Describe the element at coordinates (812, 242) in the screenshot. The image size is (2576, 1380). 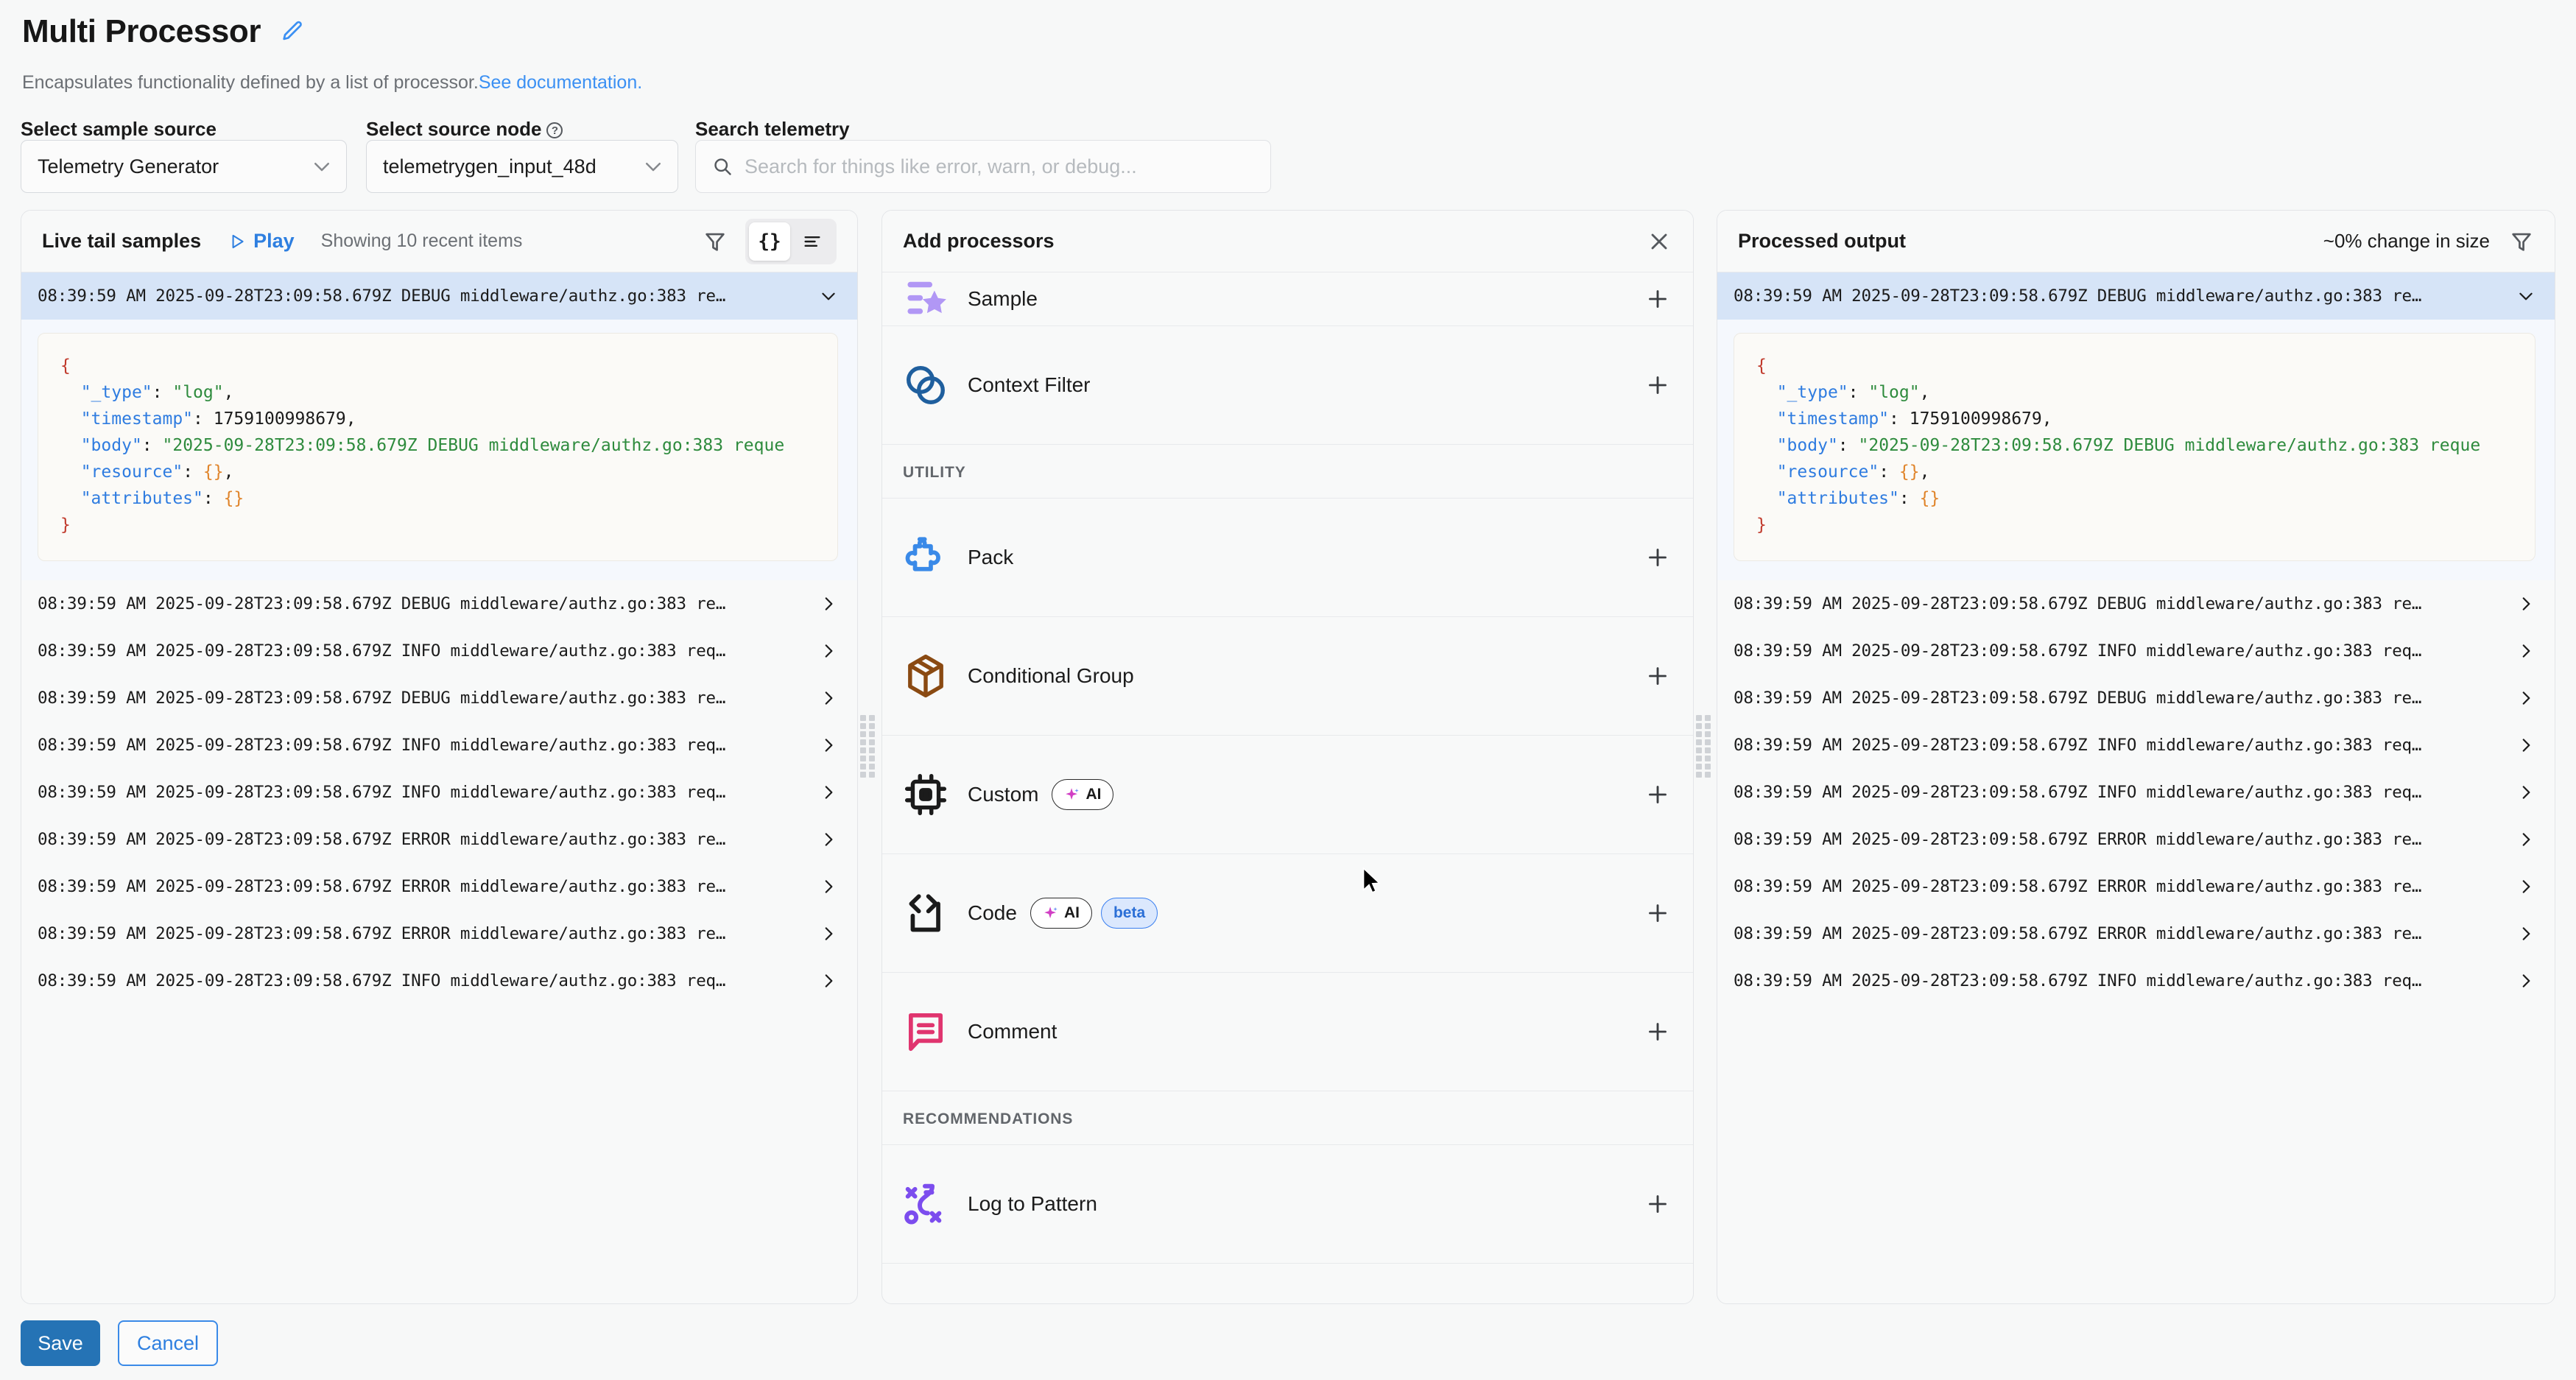
I see `view-mode-raw-button` at that location.